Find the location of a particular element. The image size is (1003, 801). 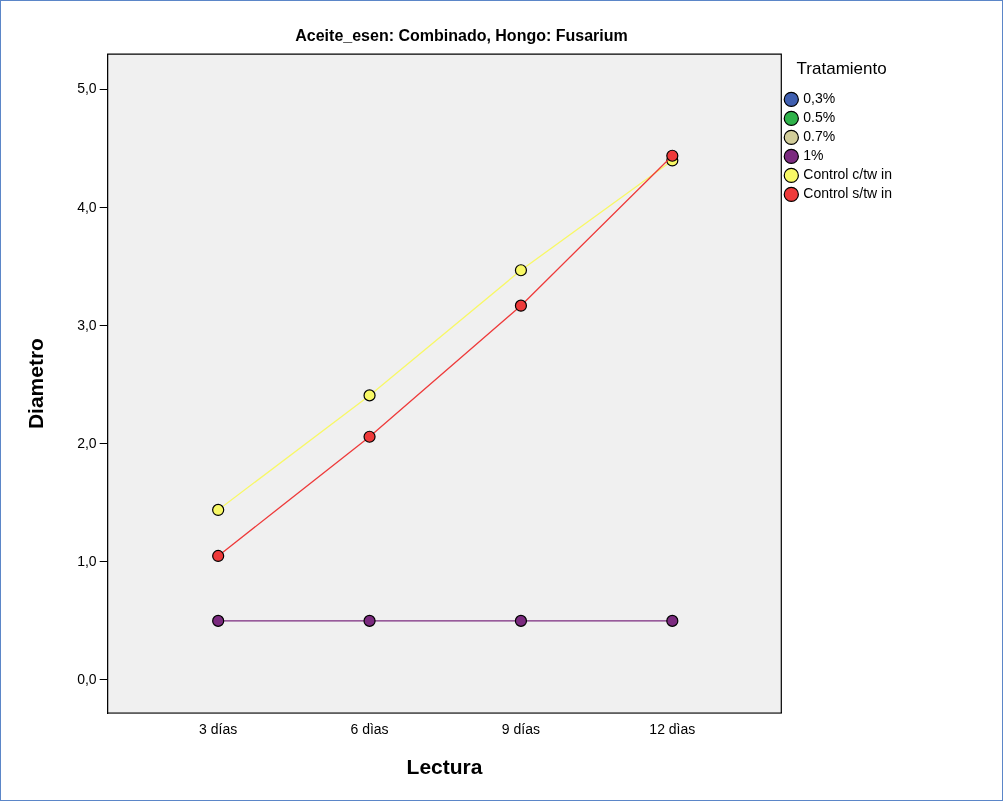

legend-label: Control c/tw in is located at coordinates (848, 174).